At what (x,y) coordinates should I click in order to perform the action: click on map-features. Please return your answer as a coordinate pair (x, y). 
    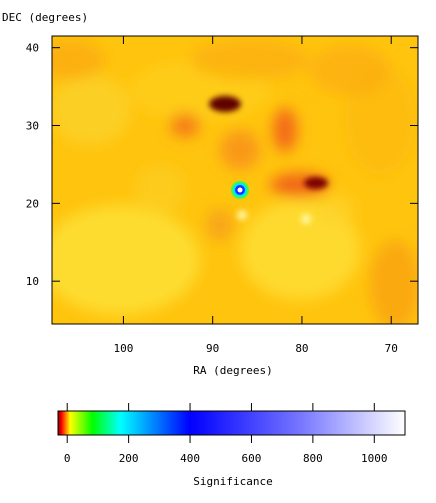
    Looking at the image, I should click on (268, 160).